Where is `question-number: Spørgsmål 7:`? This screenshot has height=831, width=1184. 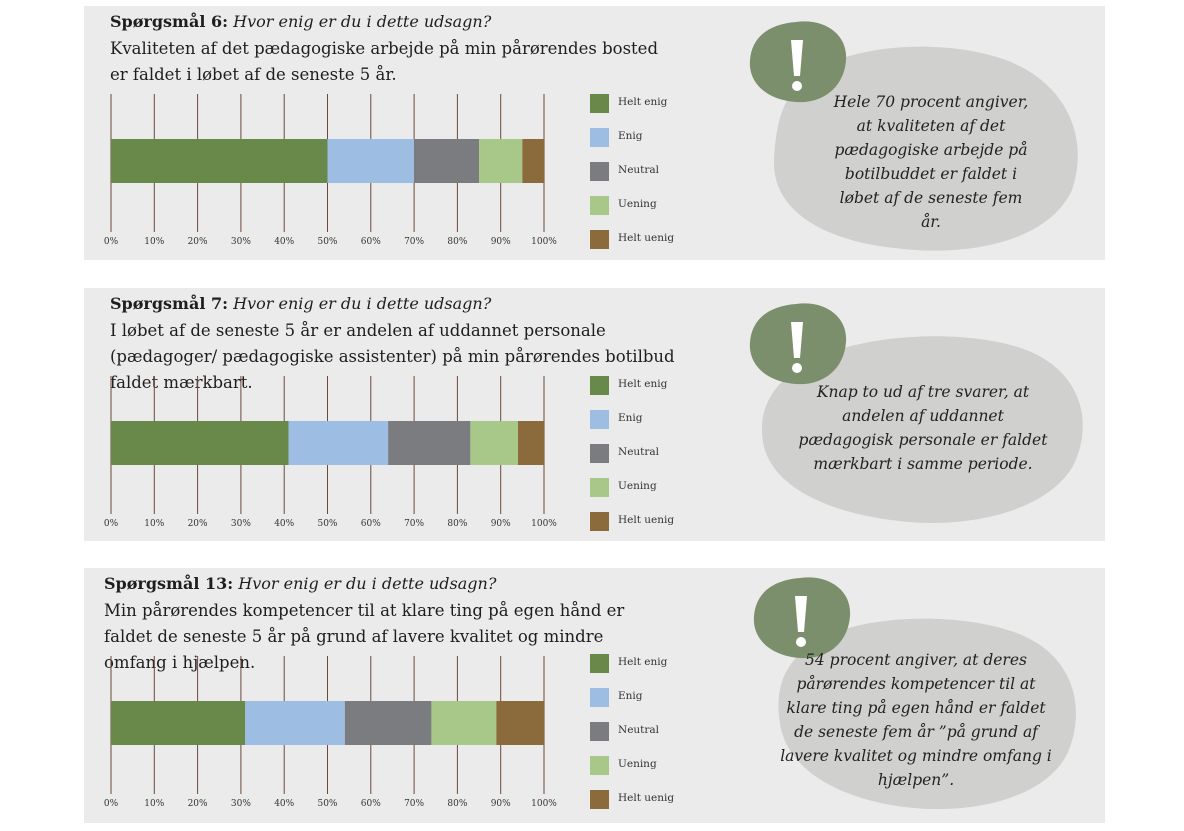 question-number: Spørgsmål 7: is located at coordinates (169, 303).